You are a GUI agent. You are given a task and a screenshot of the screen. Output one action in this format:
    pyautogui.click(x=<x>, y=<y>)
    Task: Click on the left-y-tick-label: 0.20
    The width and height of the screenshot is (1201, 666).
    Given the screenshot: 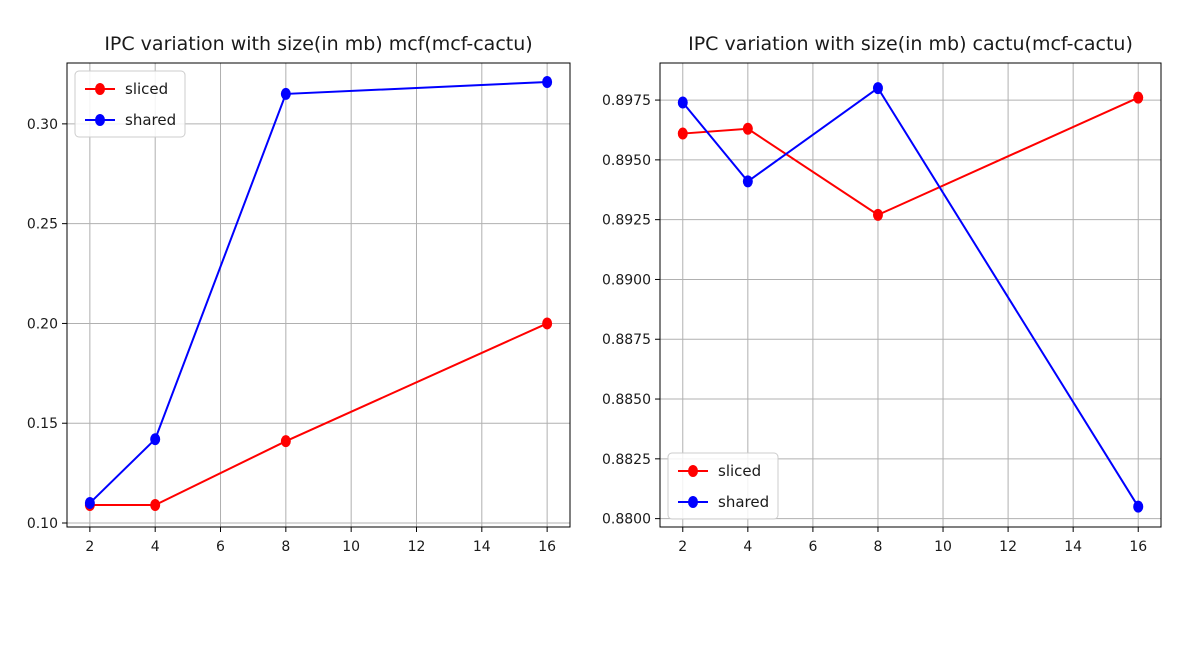 What is the action you would take?
    pyautogui.click(x=42, y=324)
    